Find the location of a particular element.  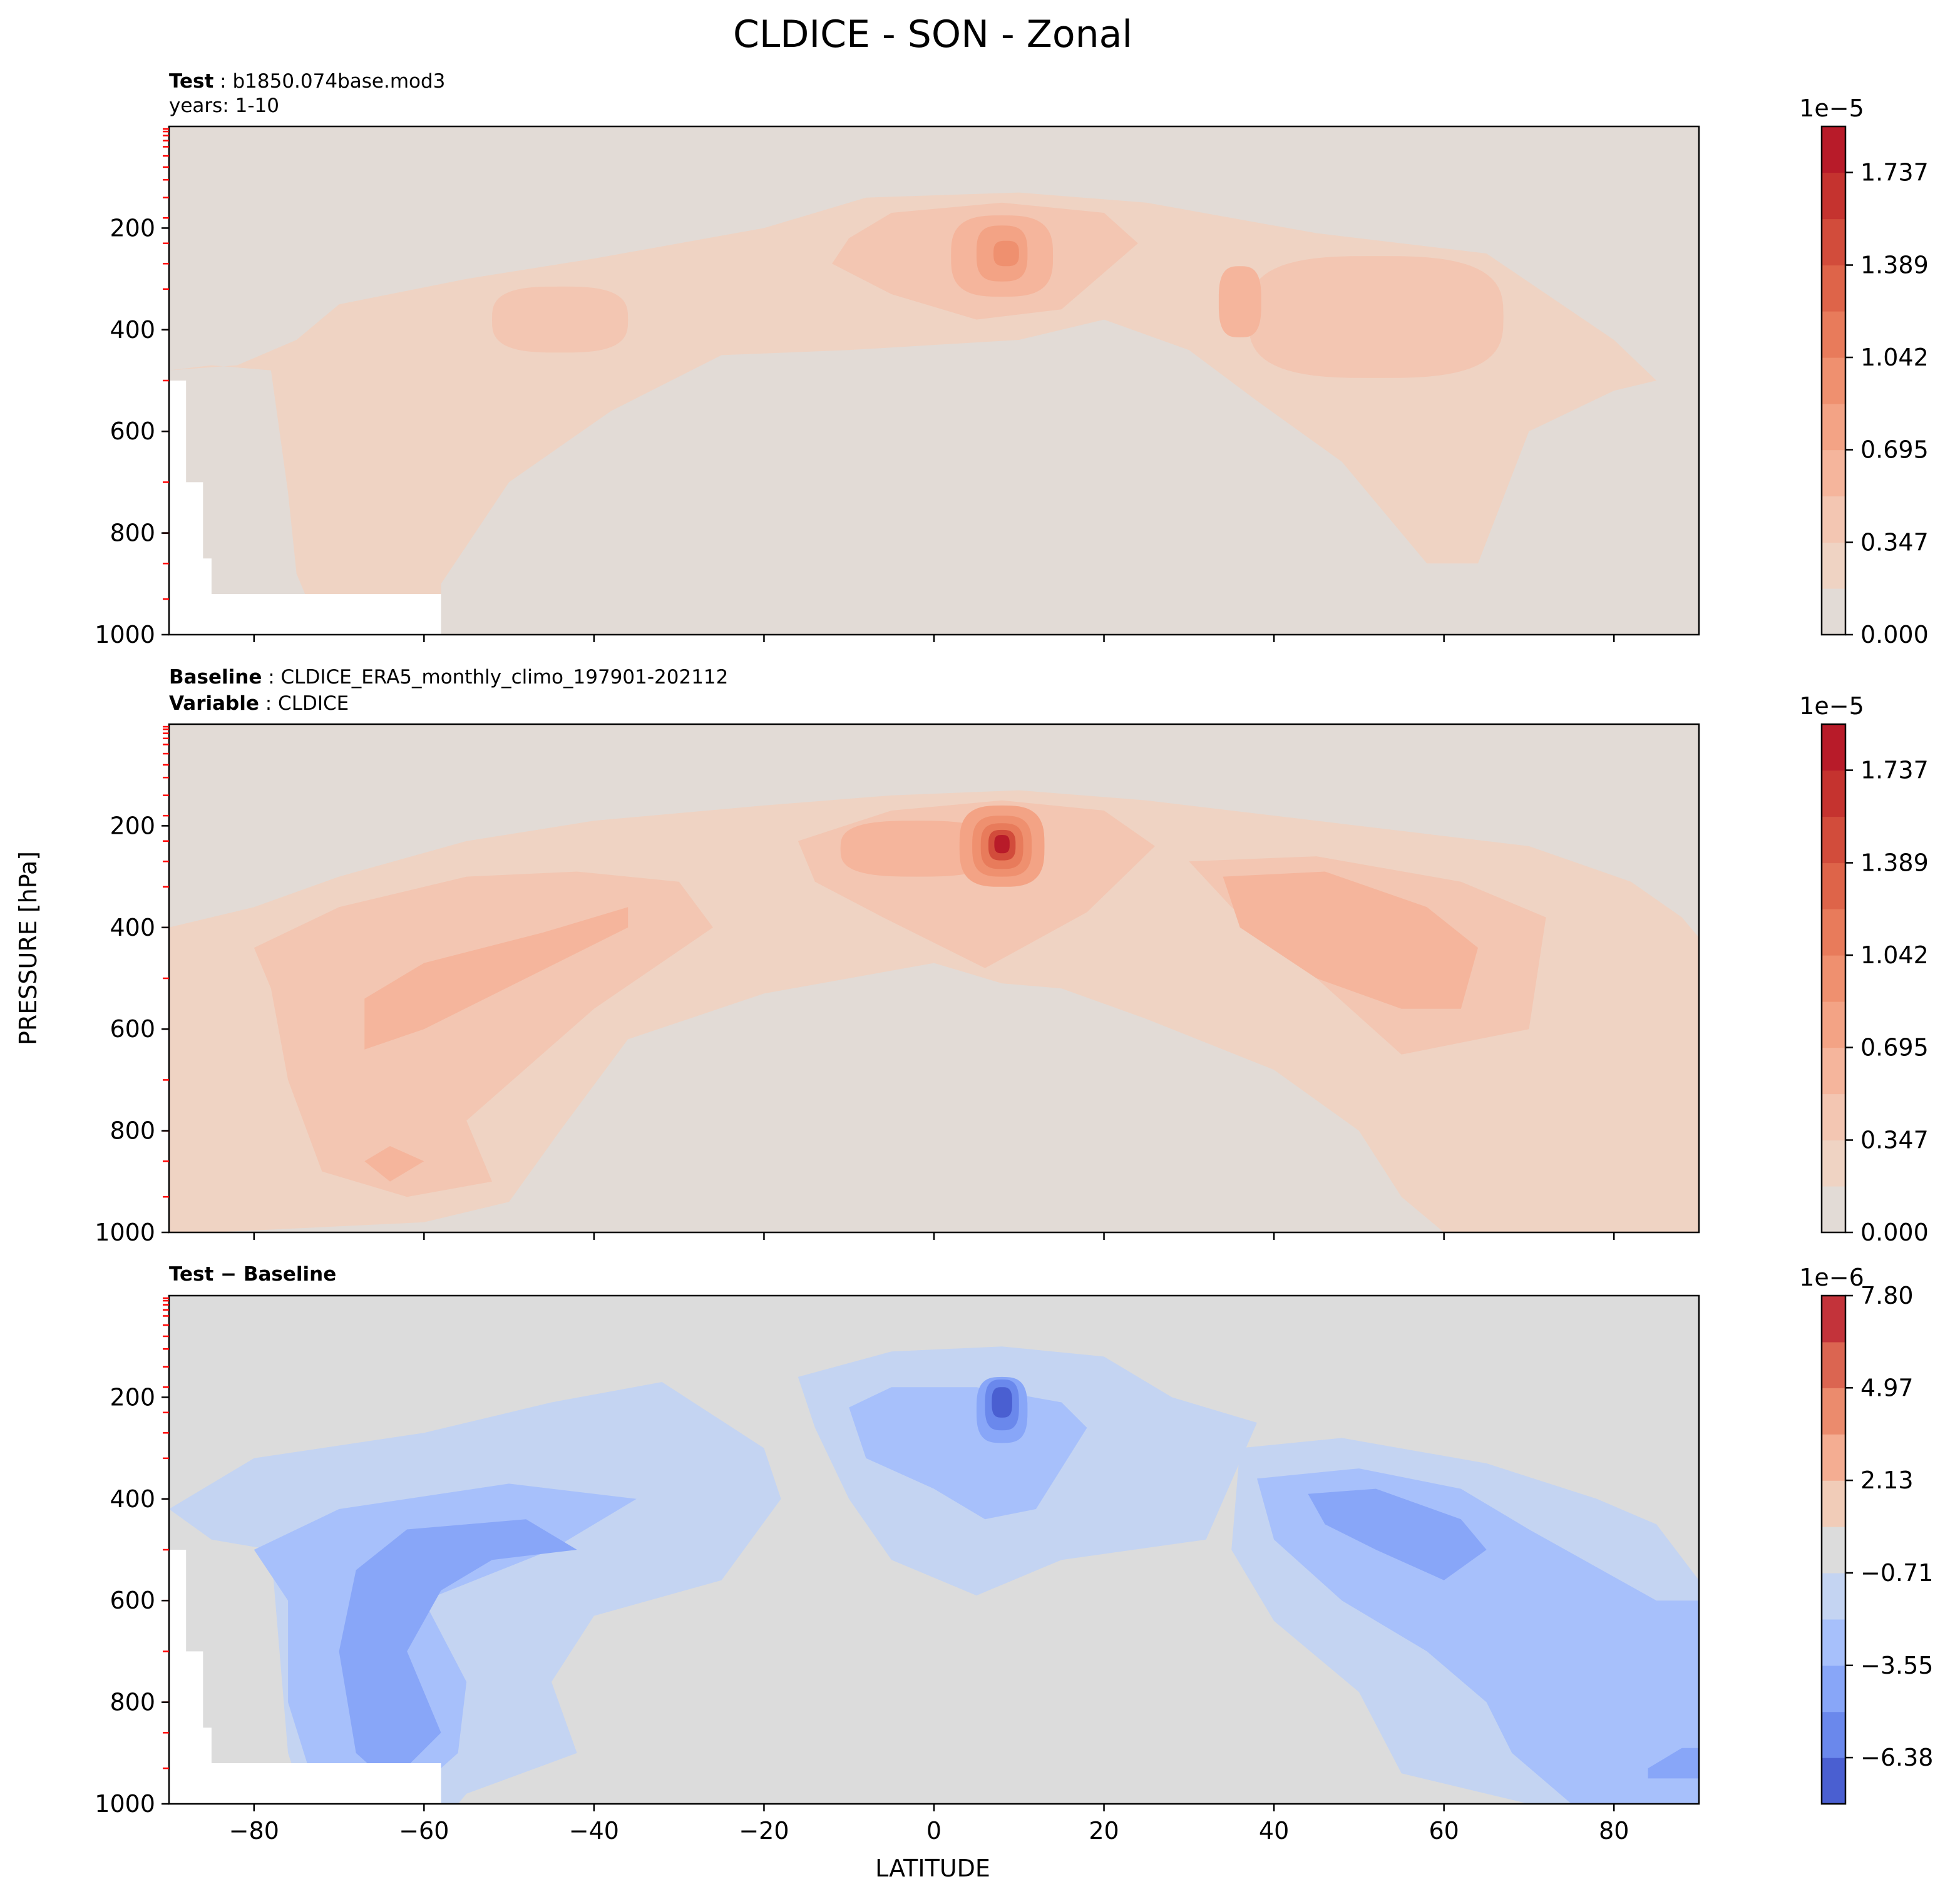

test-colorbar-tick-label: 0.000 is located at coordinates (1894, 634).